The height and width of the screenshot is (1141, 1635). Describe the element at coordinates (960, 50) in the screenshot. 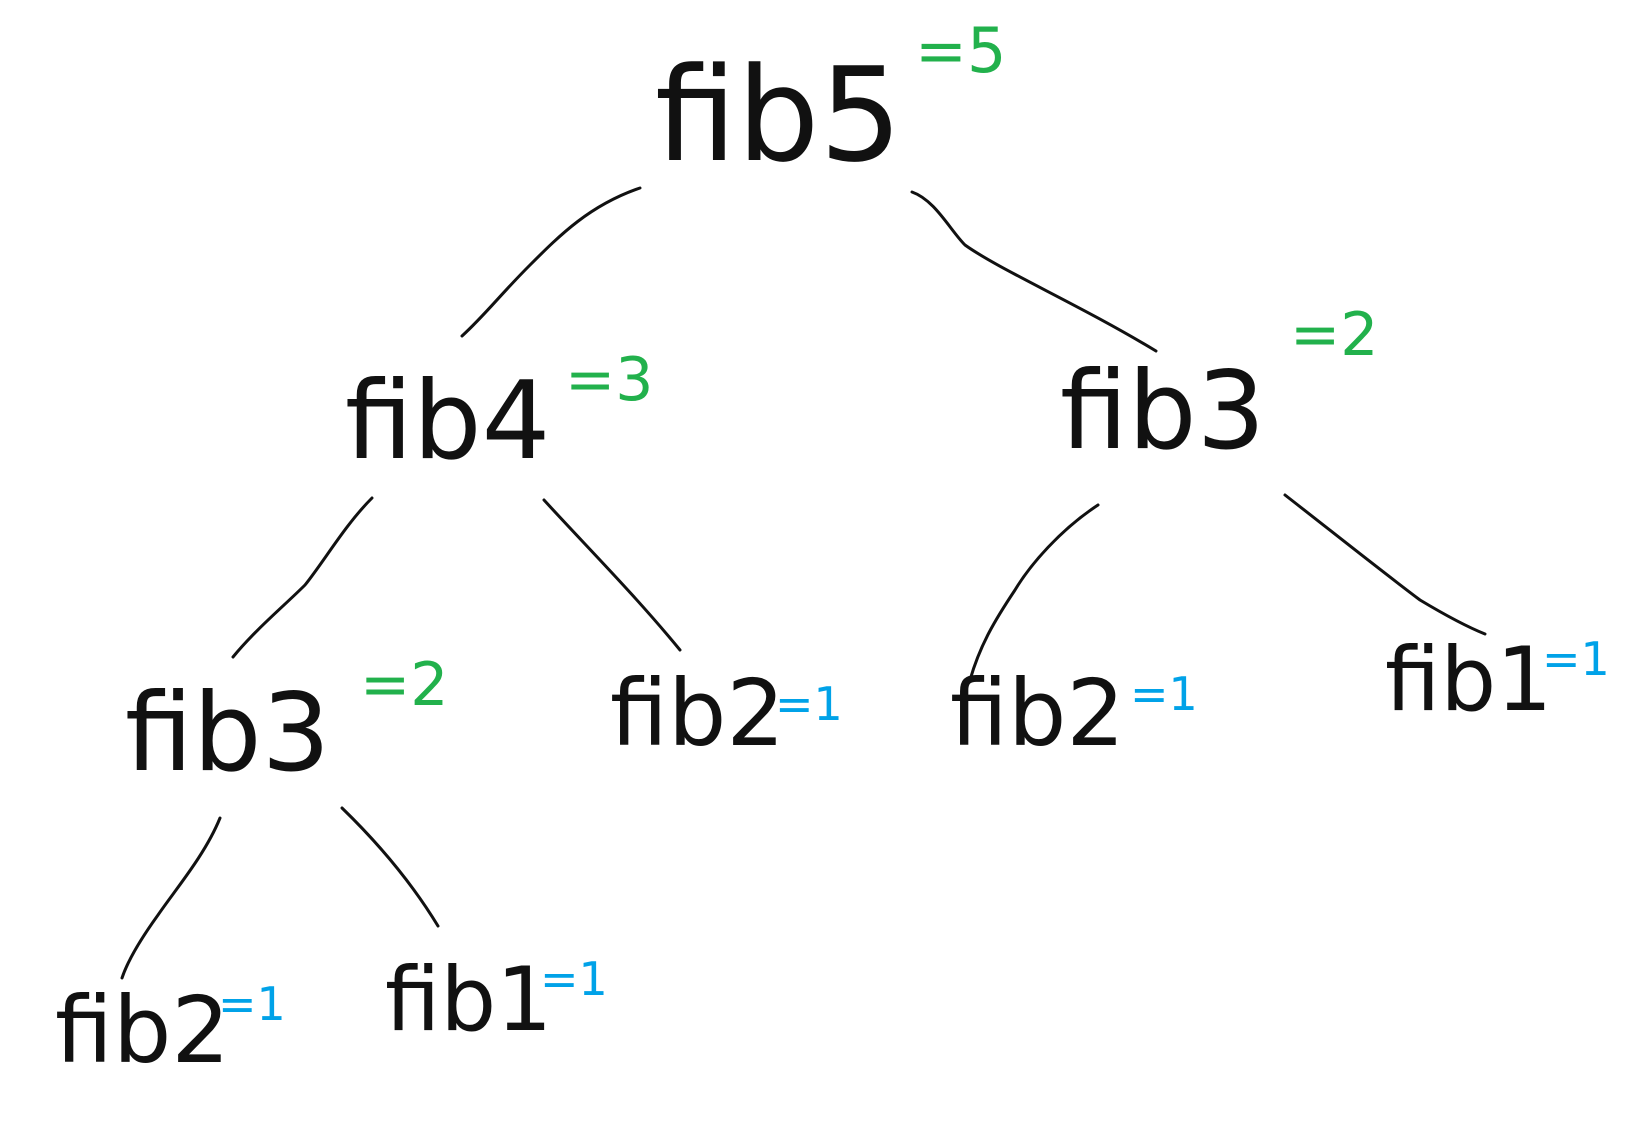

I see `node-result: =5` at that location.